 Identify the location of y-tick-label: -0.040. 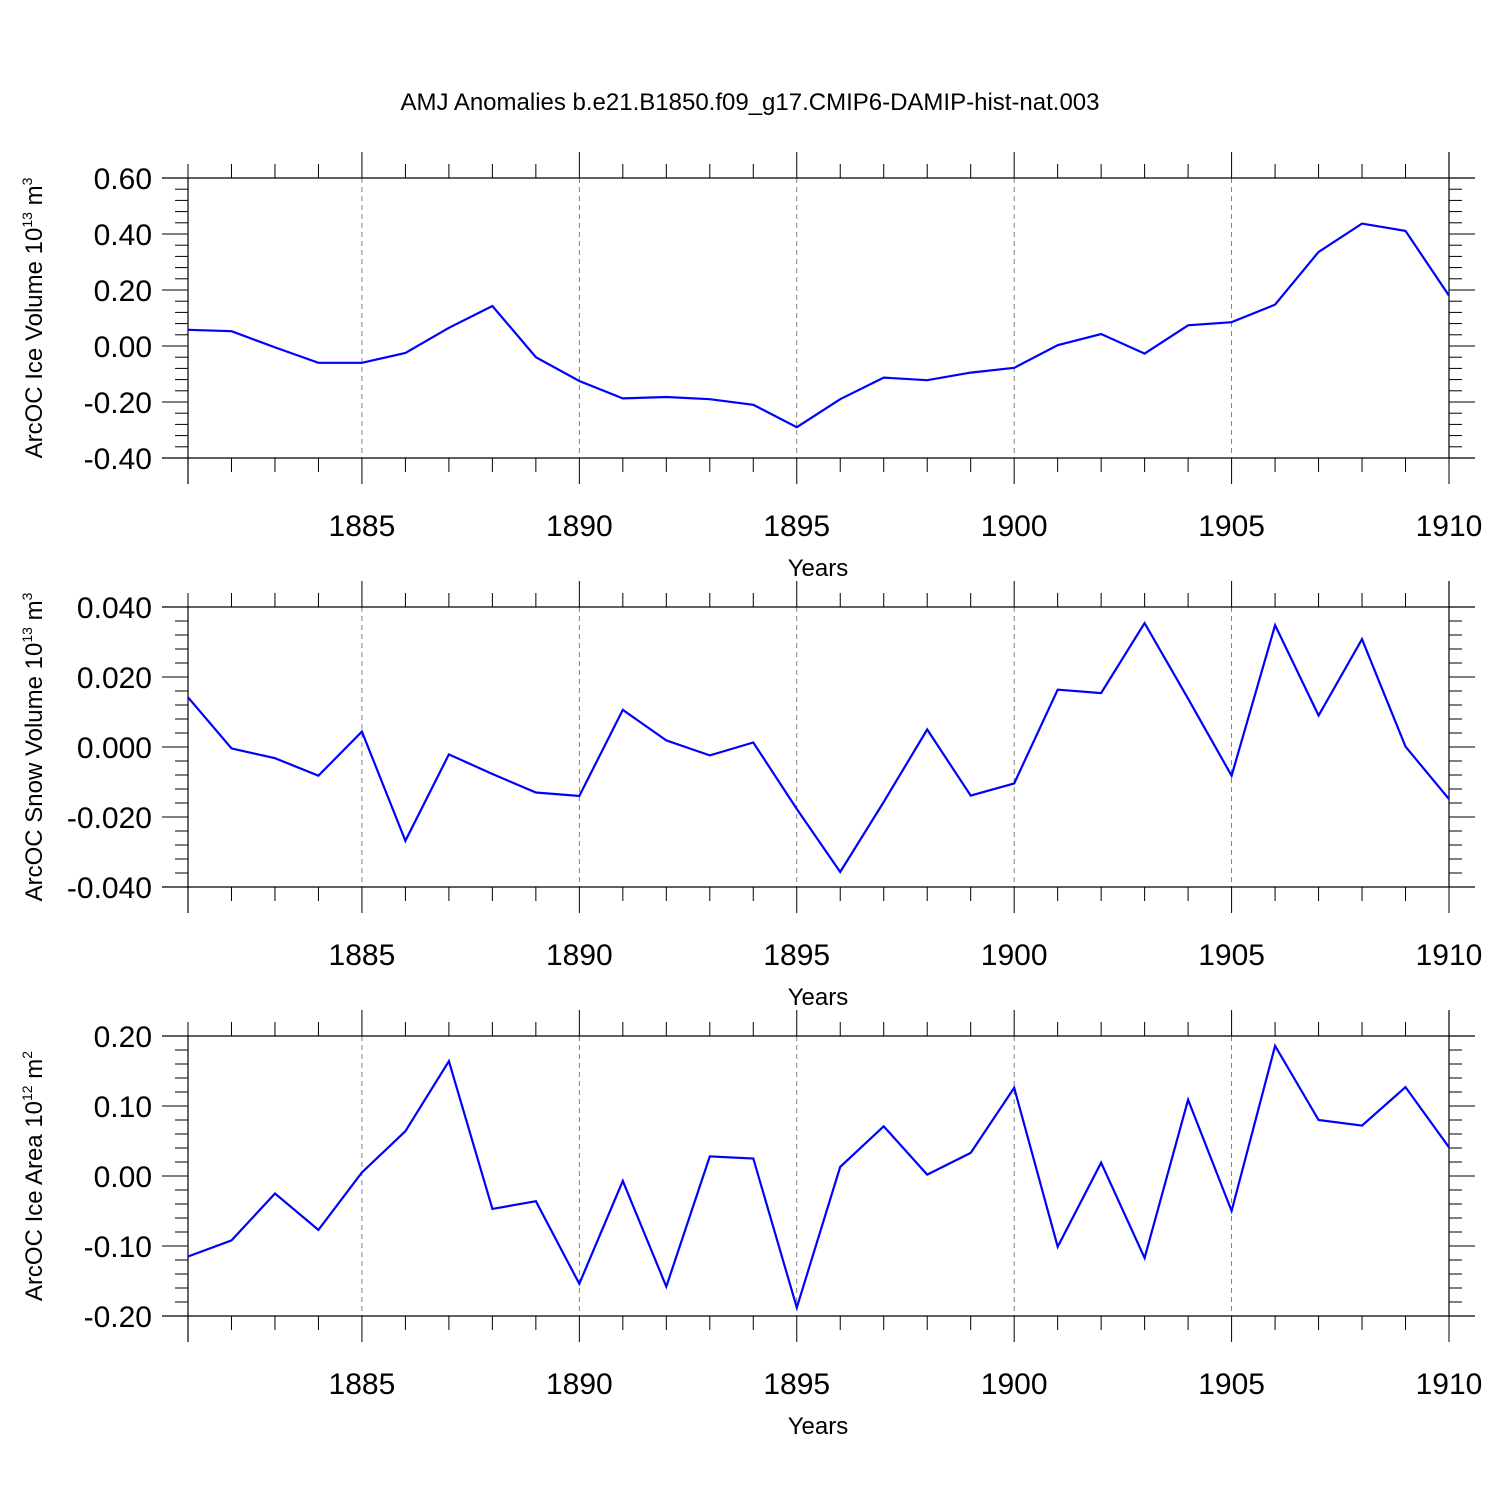
(109, 888).